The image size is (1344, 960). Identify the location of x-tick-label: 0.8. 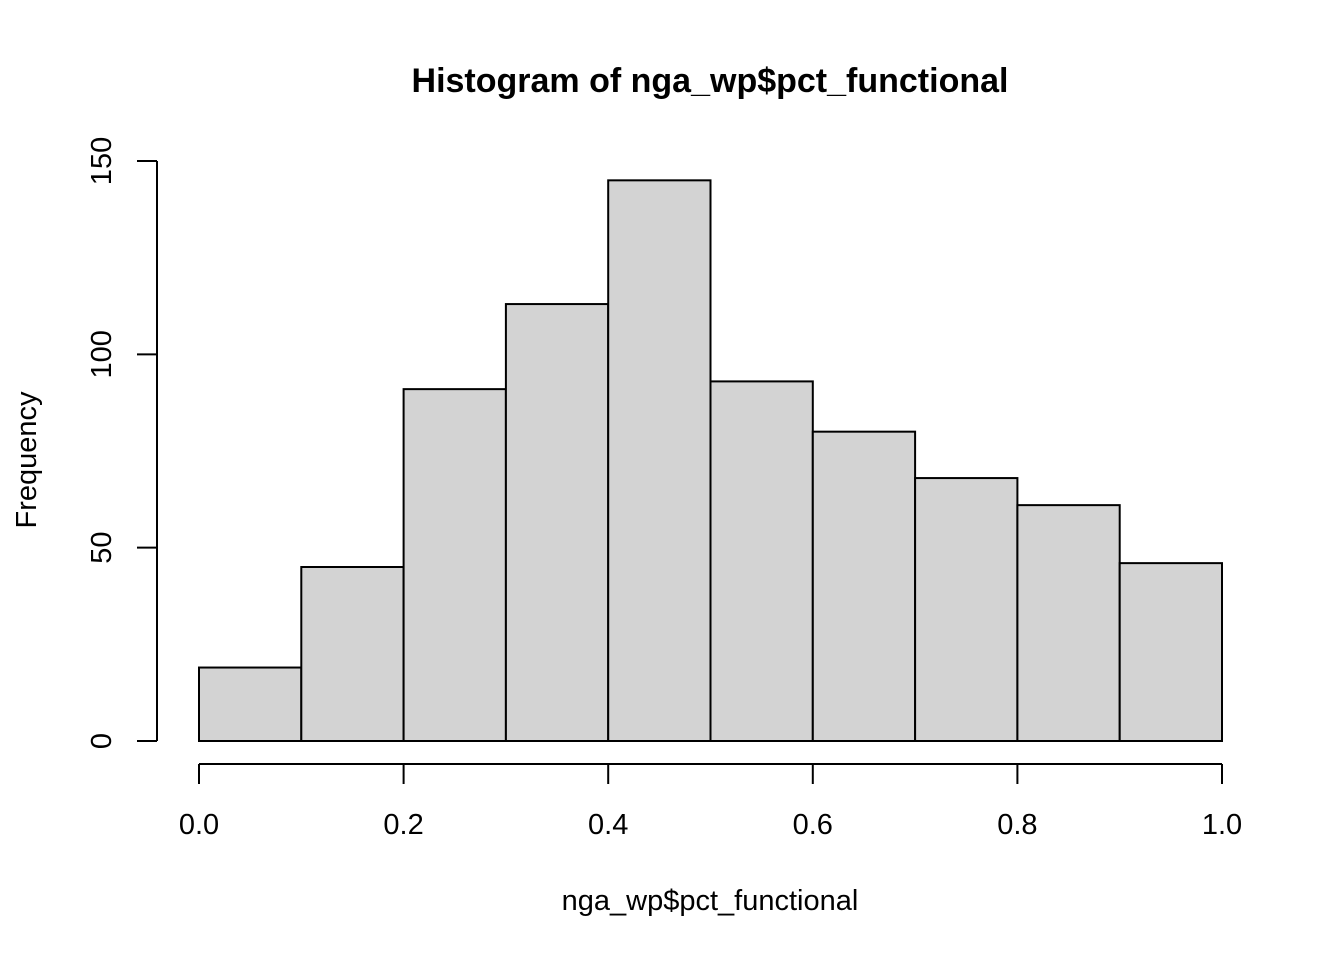
(1017, 825).